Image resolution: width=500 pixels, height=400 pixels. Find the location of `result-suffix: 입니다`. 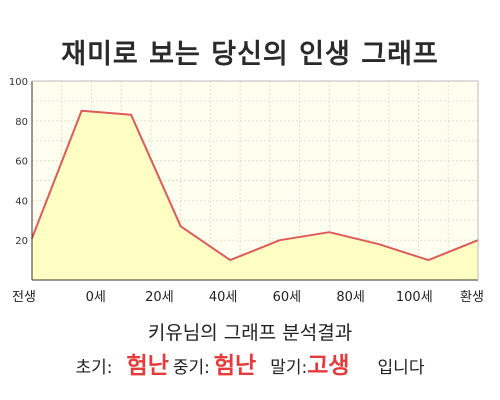

result-suffix: 입니다 is located at coordinates (401, 368).